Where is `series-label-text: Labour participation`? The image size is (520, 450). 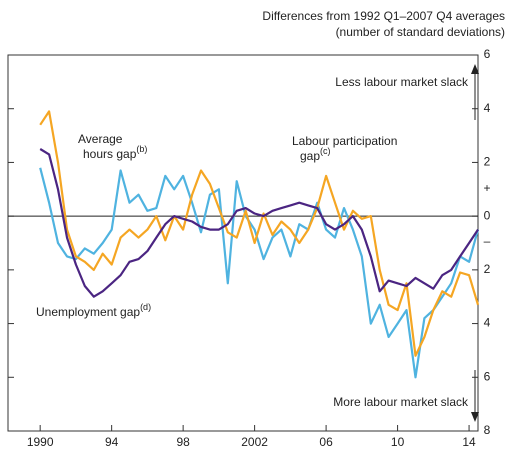
series-label-text: Labour participation is located at coordinates (344, 141).